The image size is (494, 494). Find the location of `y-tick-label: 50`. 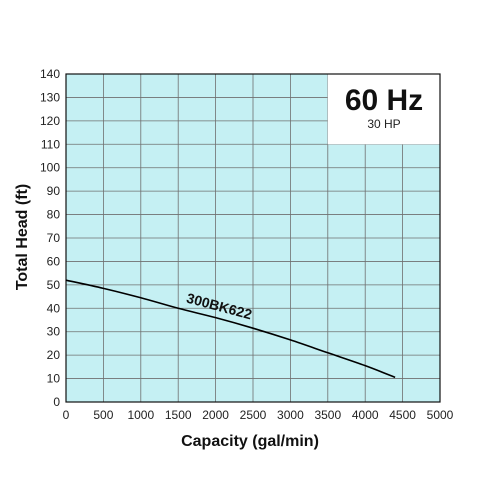

y-tick-label: 50 is located at coordinates (54, 285).